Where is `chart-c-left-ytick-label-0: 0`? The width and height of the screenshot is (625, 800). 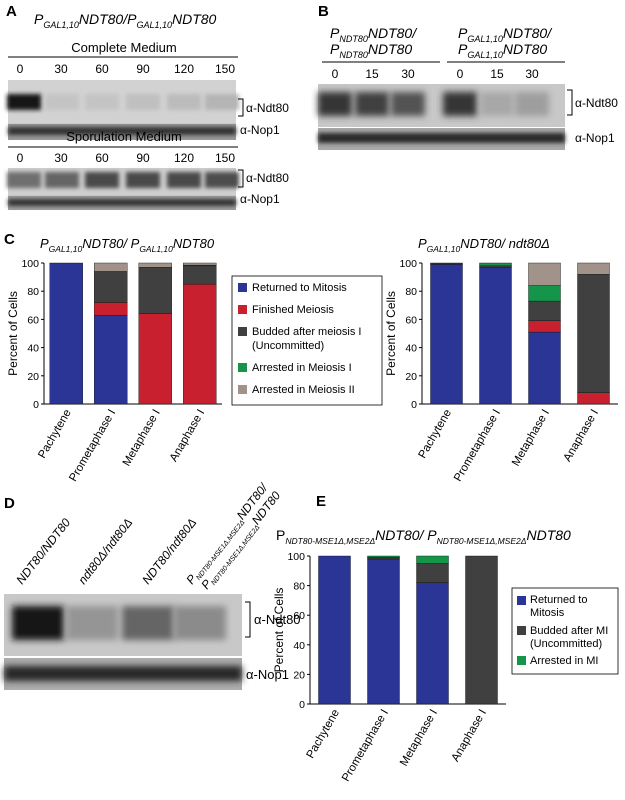
chart-c-left-ytick-label-0: 0 is located at coordinates (36, 405).